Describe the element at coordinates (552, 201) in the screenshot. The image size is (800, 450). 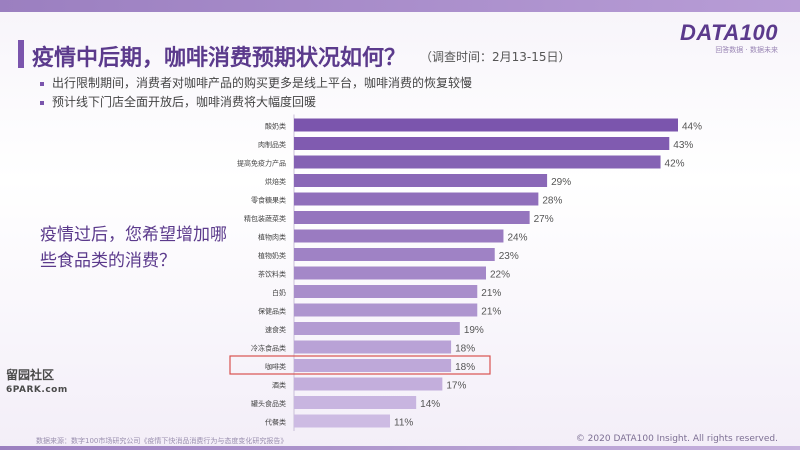
I see `value-label: 28%` at that location.